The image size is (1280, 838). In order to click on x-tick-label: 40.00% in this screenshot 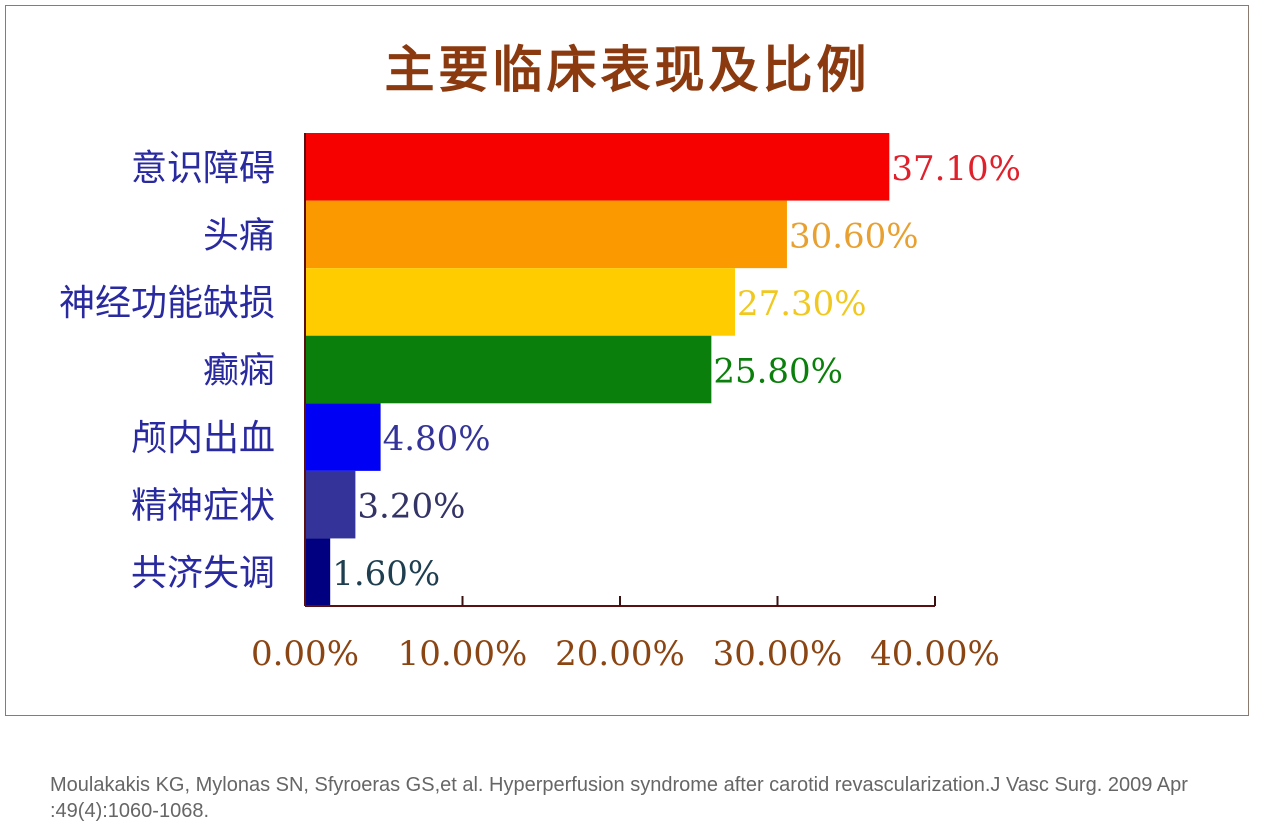, I will do `click(935, 654)`.